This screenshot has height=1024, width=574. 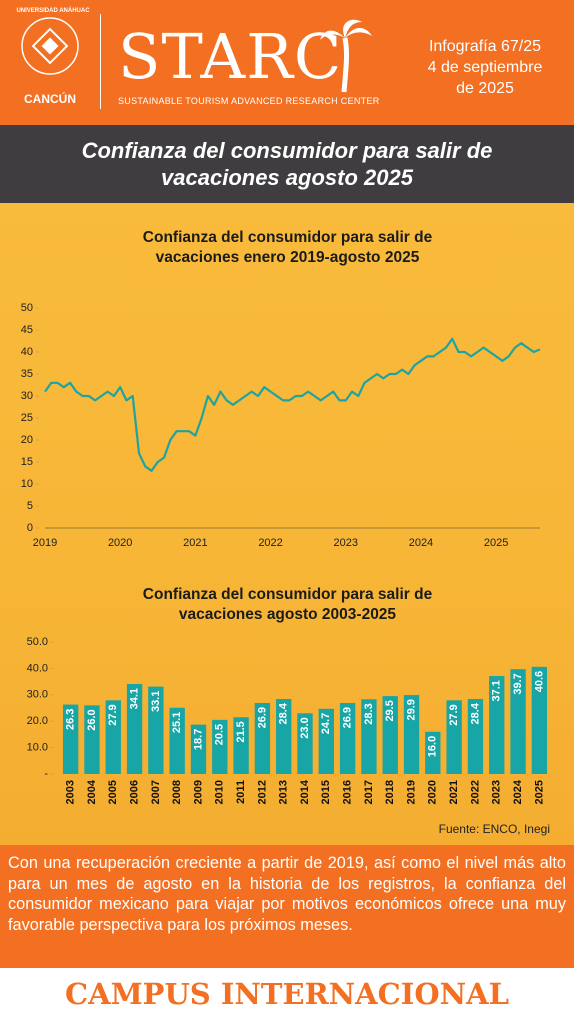 I want to click on value-label: 26.0, so click(x=92, y=719).